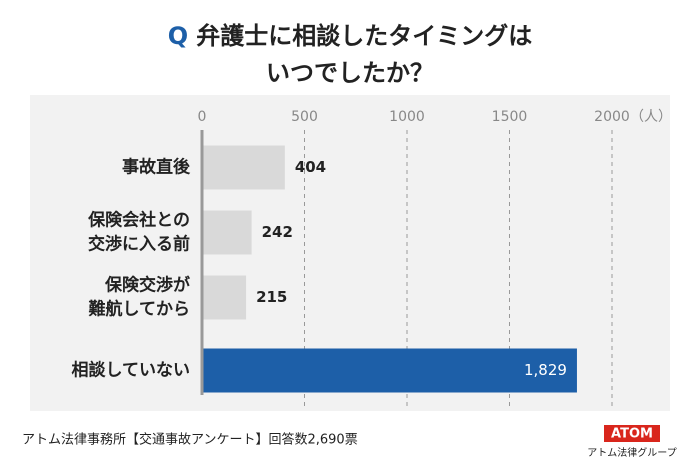 The height and width of the screenshot is (467, 700). I want to click on y-tick-label: 保険交渉が難航してから, so click(140, 297).